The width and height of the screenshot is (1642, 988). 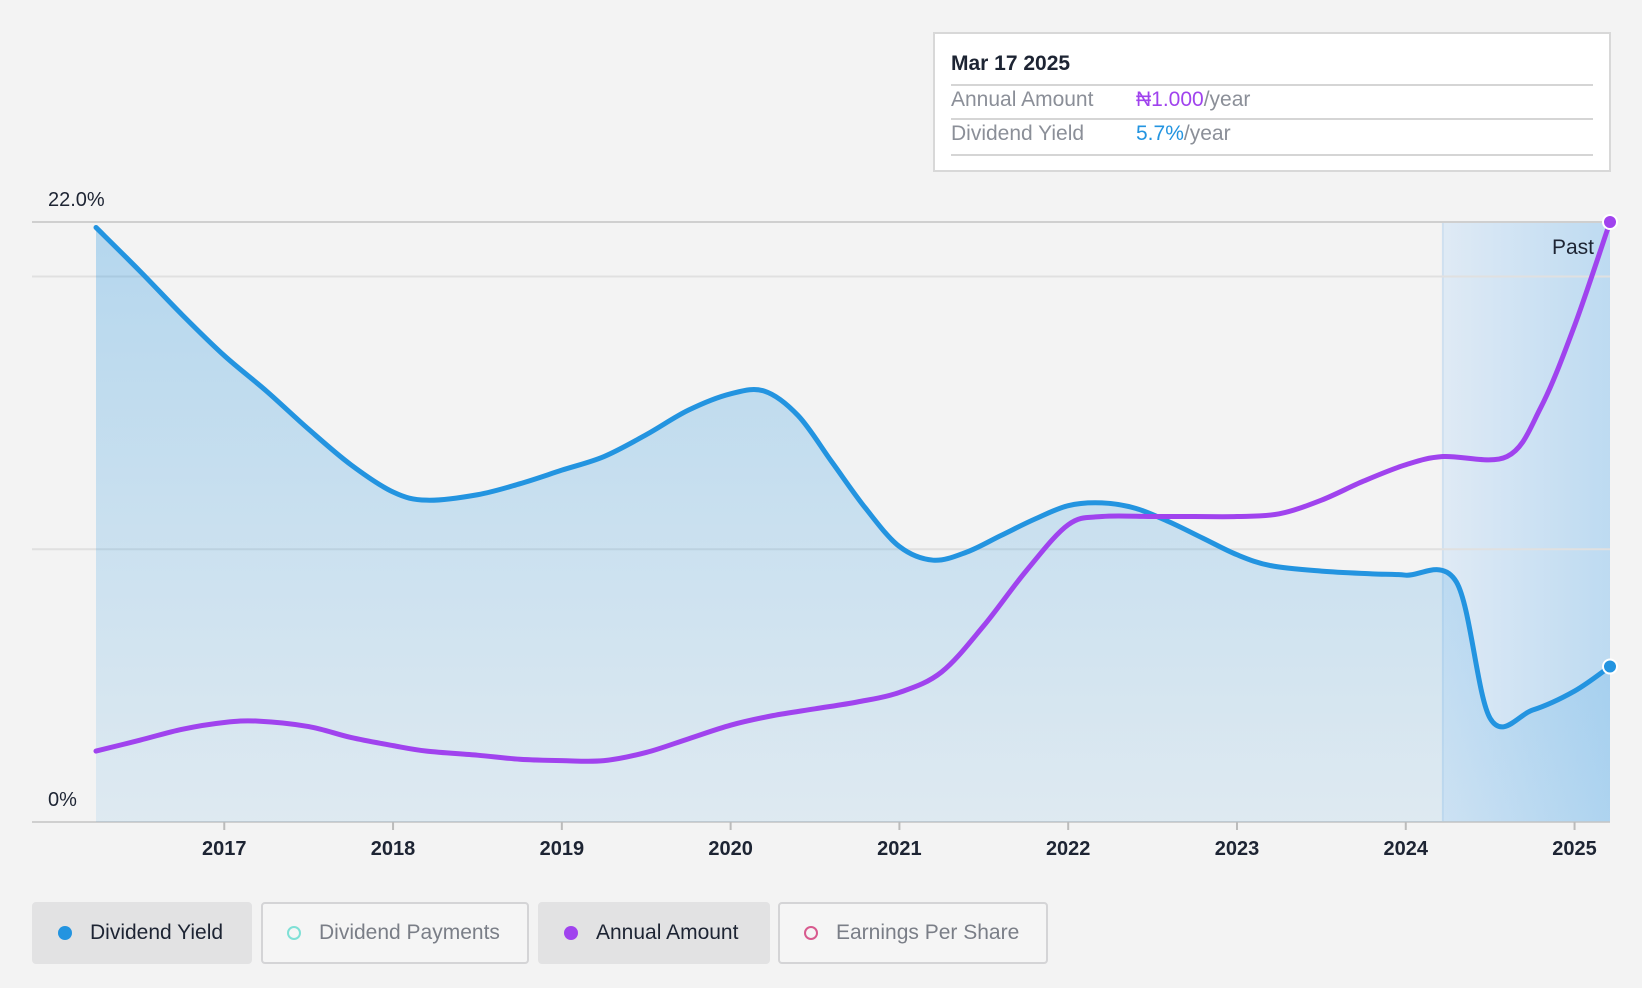 I want to click on tooltip-annual-amount-value: ₦1.000, so click(x=1170, y=99).